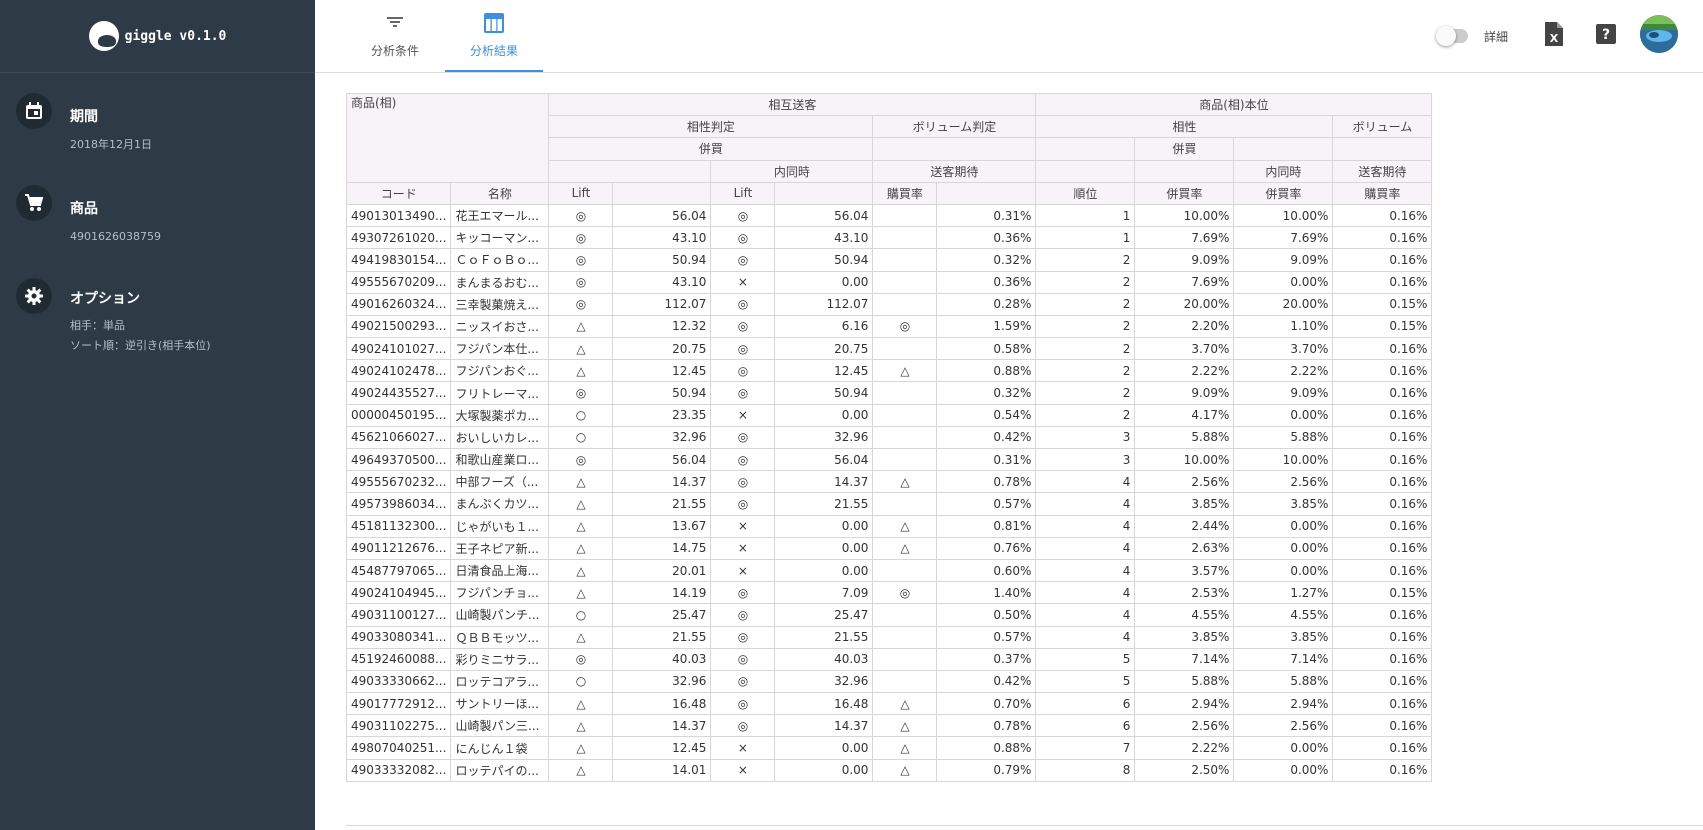 Image resolution: width=1703 pixels, height=830 pixels. What do you see at coordinates (711, 127) in the screenshot?
I see `header-affinity-judgement: 相性判定` at bounding box center [711, 127].